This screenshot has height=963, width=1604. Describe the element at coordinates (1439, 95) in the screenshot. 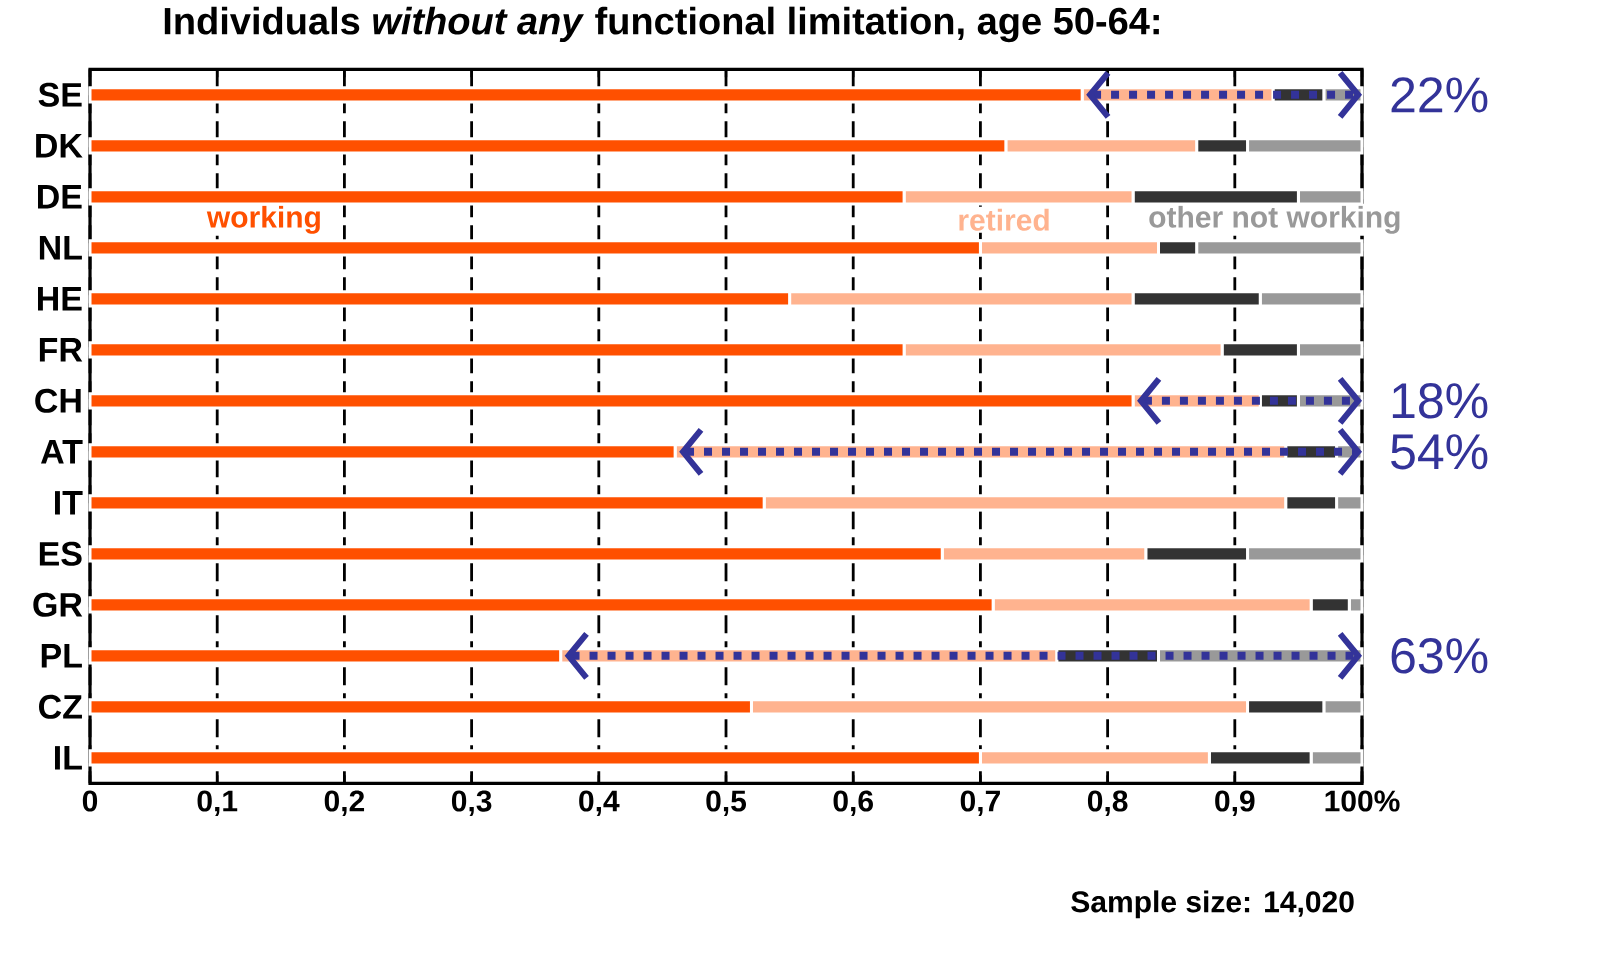

I see `text: 22%` at that location.